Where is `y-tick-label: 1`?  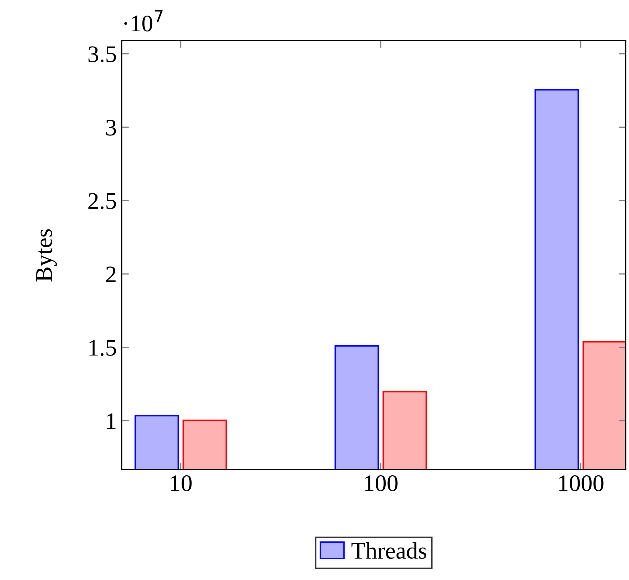
y-tick-label: 1 is located at coordinates (111, 422).